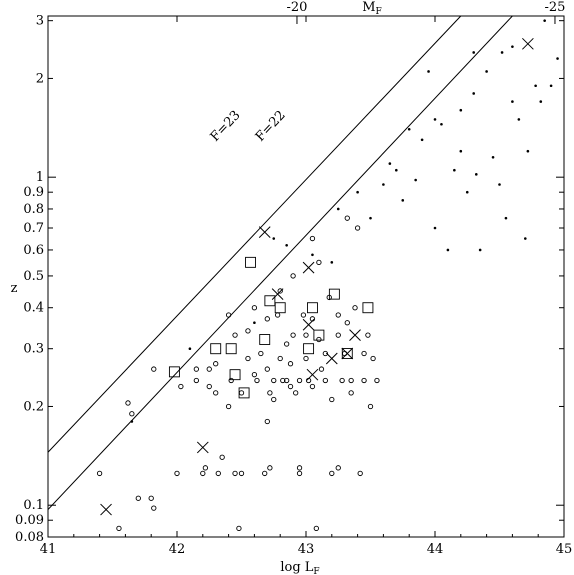 This screenshot has width=574, height=575. What do you see at coordinates (435, 549) in the screenshot?
I see `x-tick-label: 44` at bounding box center [435, 549].